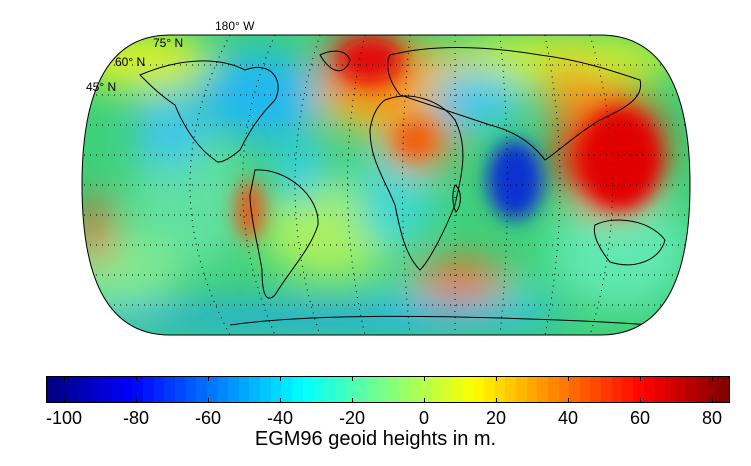 The image size is (751, 466). Describe the element at coordinates (136, 418) in the screenshot. I see `colorbar-tick-label: -80` at that location.